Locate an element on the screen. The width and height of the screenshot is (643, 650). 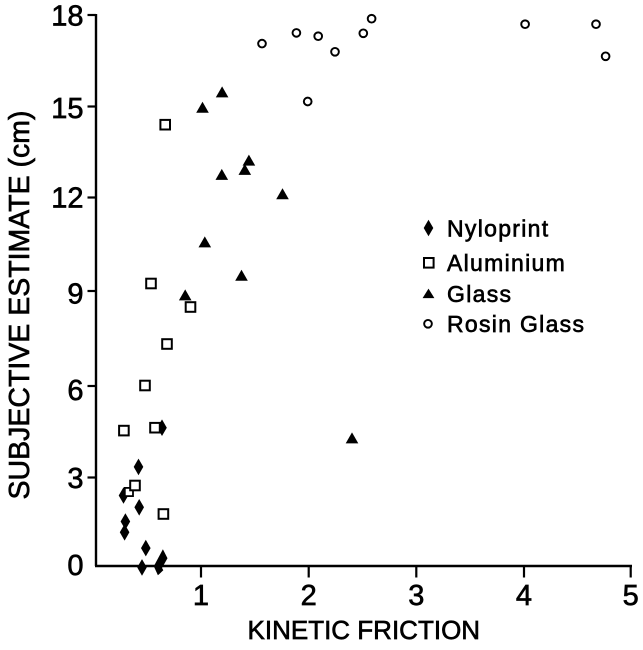
svg-text: 18 is located at coordinates (67, 17).